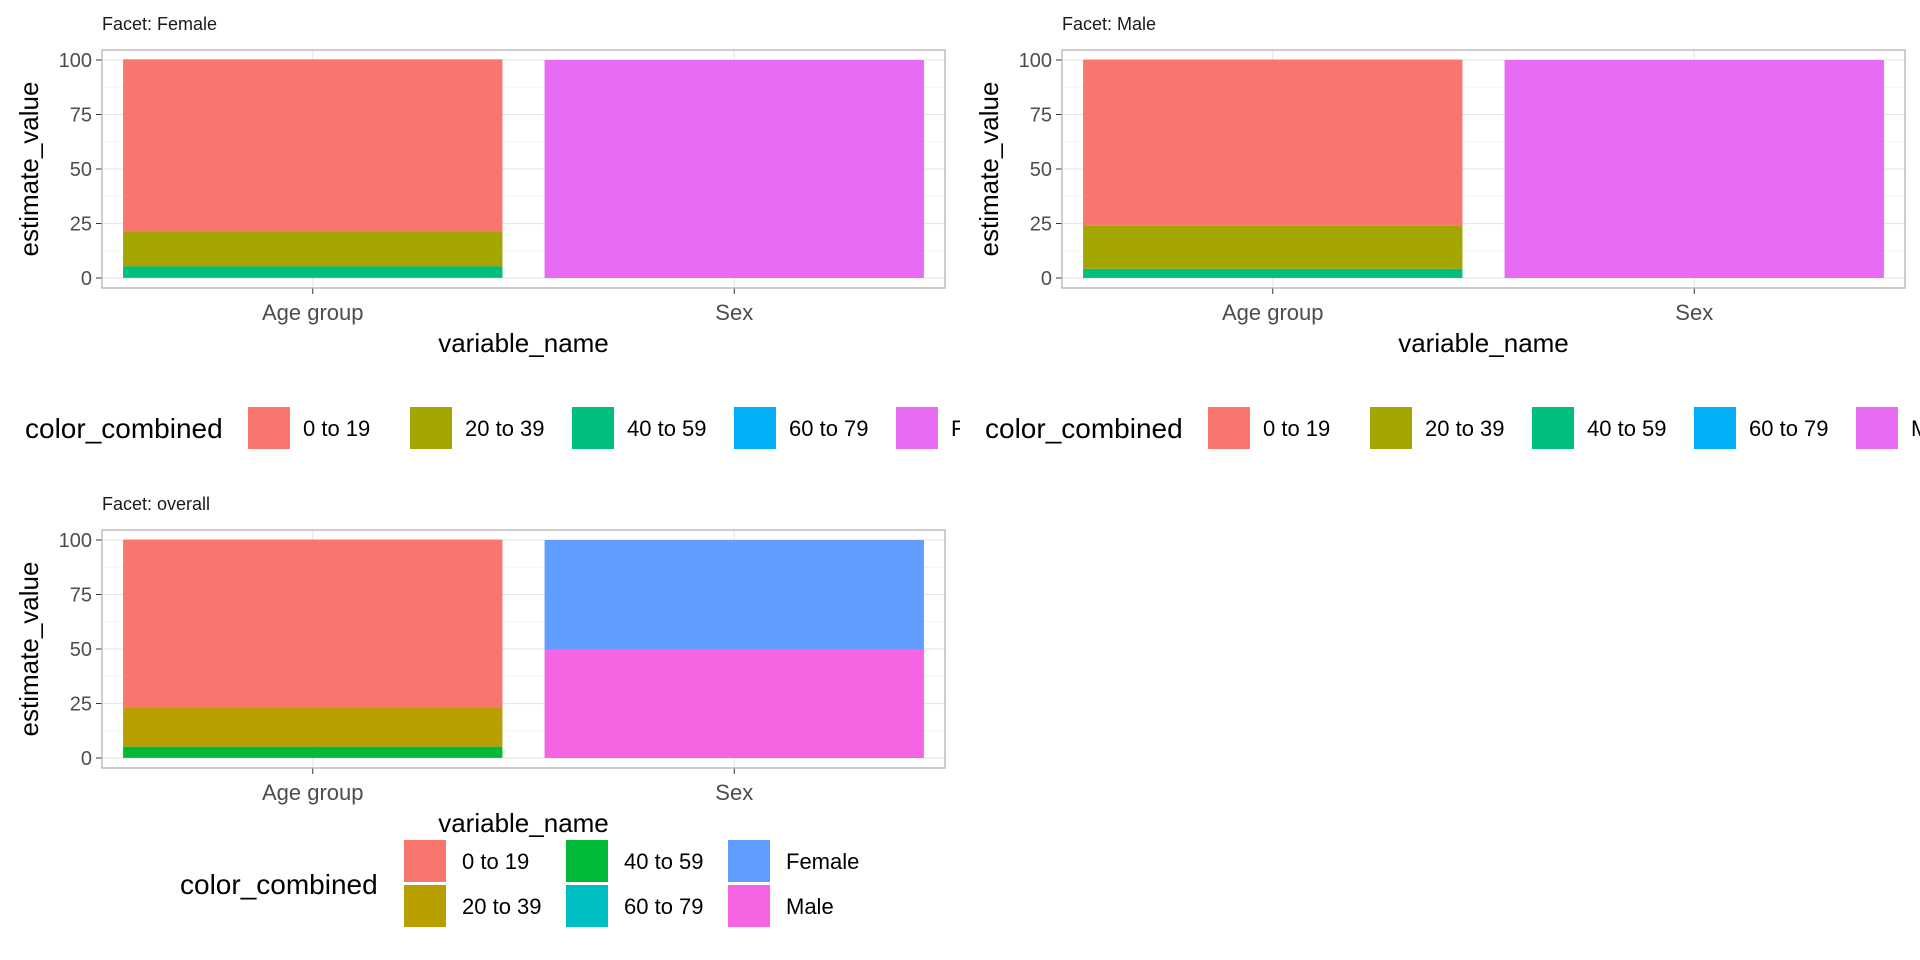  Describe the element at coordinates (159, 24) in the screenshot. I see `facet-title: Facet: Female` at that location.